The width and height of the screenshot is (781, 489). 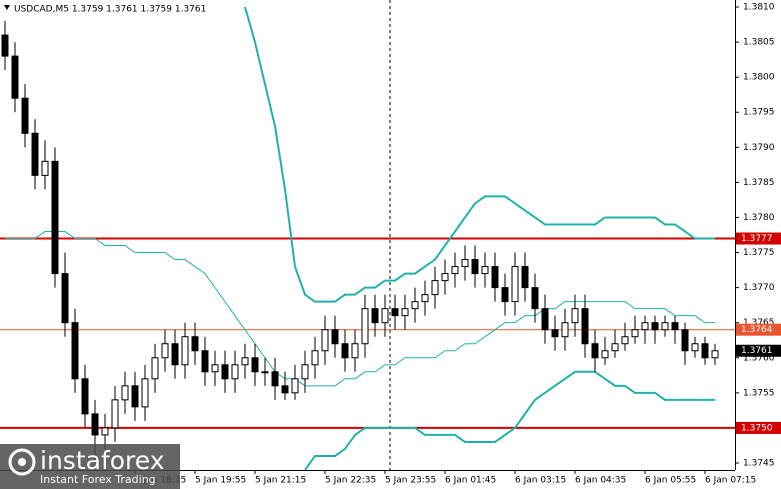 What do you see at coordinates (759, 148) in the screenshot?
I see `y-tick-label: 1.3790` at bounding box center [759, 148].